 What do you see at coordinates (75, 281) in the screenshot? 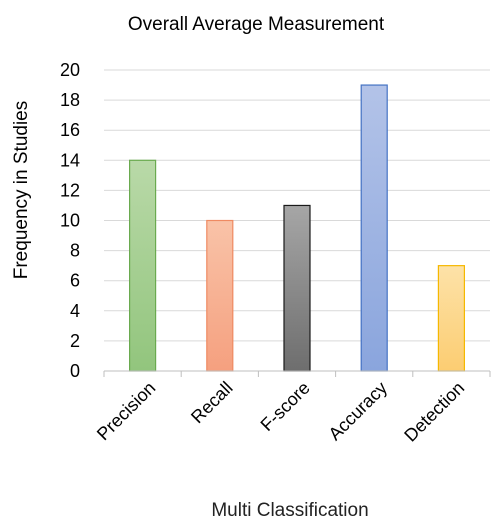
I see `y-tick-label: 6` at bounding box center [75, 281].